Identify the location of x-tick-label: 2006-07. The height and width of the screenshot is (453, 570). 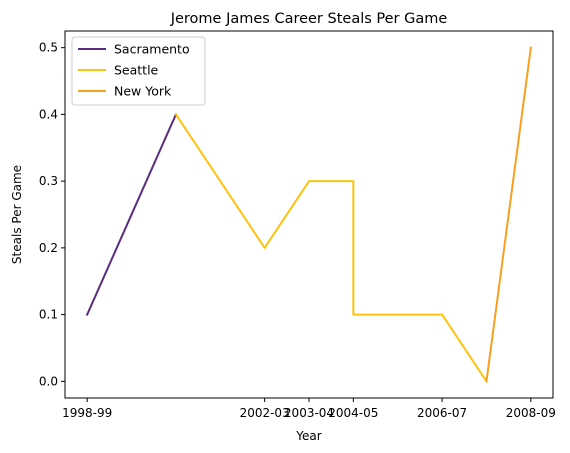
(442, 413).